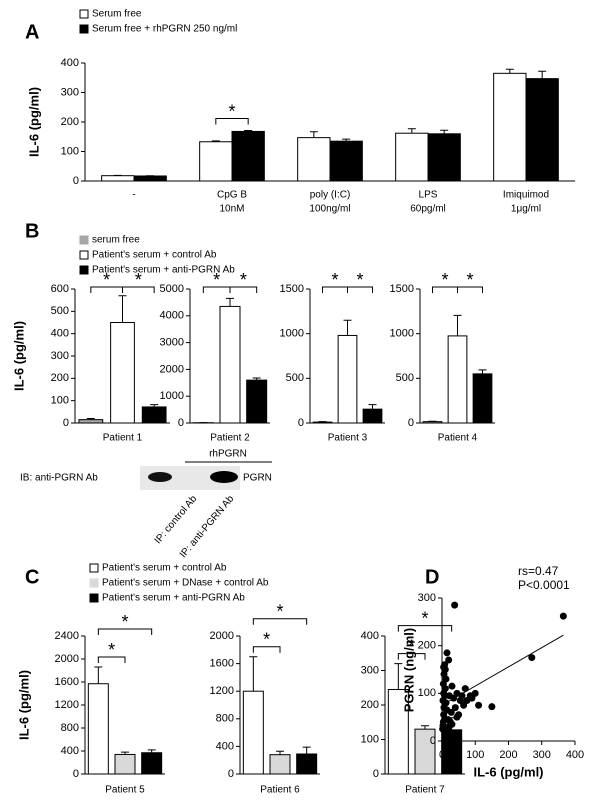 Image resolution: width=600 pixels, height=808 pixels. I want to click on blot-treatment: rhPGRN, so click(228, 454).